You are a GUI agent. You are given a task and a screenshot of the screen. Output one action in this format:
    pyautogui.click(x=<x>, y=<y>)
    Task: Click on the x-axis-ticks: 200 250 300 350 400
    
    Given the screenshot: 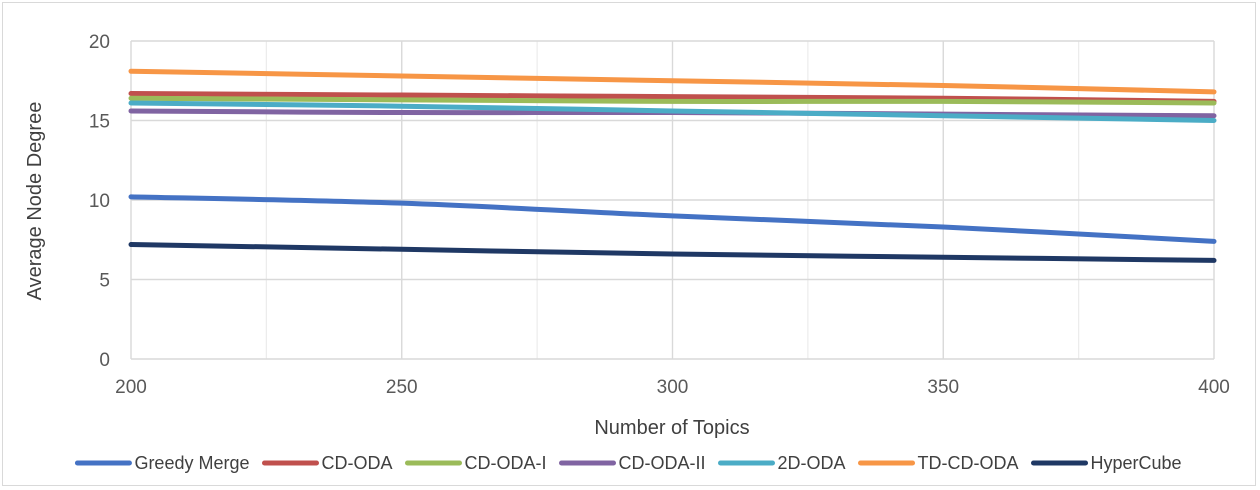 What is the action you would take?
    pyautogui.click(x=672, y=387)
    